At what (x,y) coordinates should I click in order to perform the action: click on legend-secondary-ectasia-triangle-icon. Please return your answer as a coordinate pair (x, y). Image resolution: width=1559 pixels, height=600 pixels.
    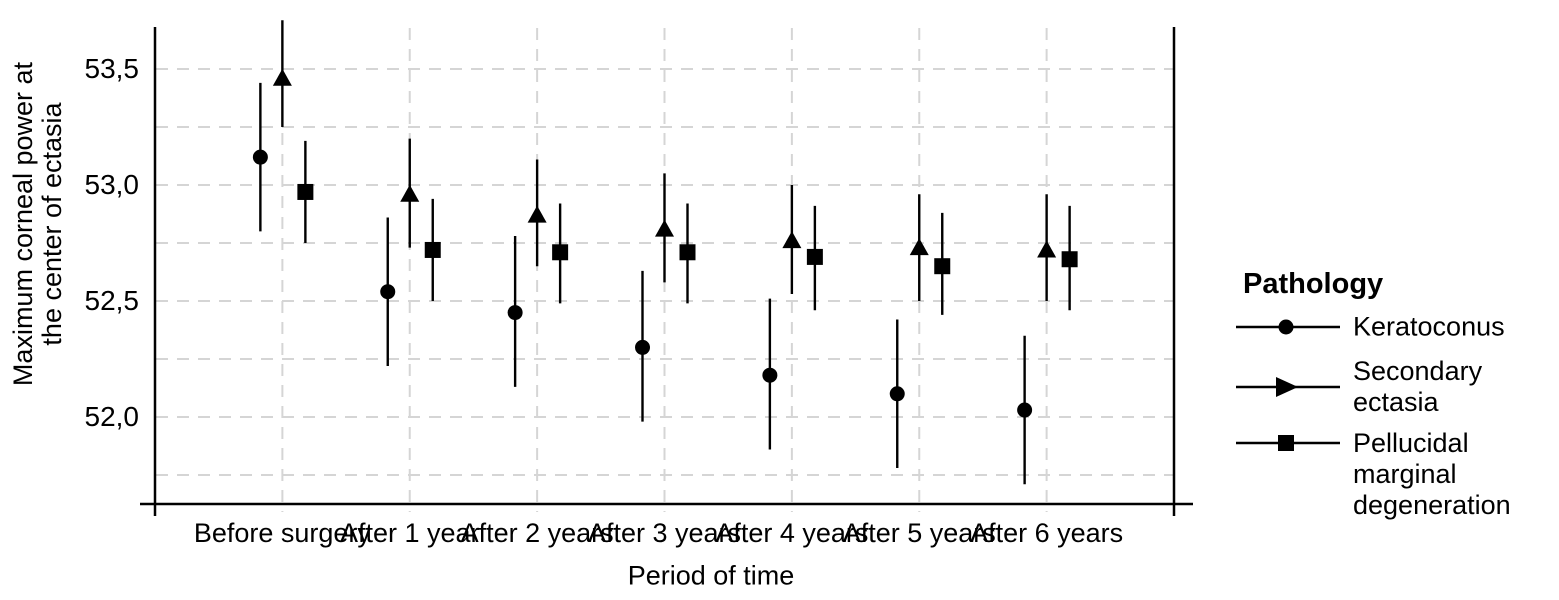
    Looking at the image, I should click on (1288, 387).